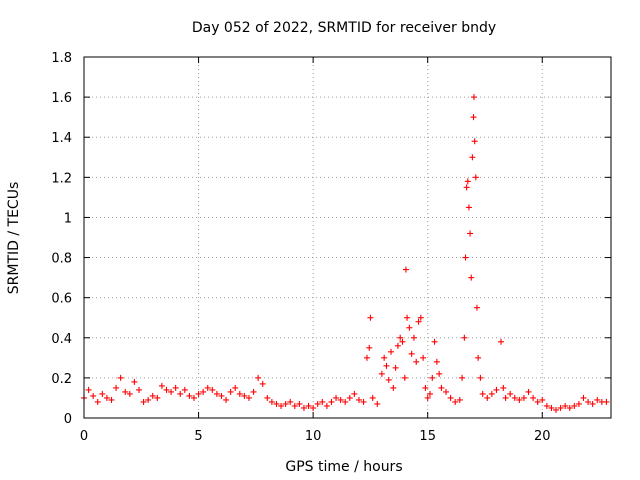  Describe the element at coordinates (61, 339) in the screenshot. I see `y-tick-label: 0.4` at that location.